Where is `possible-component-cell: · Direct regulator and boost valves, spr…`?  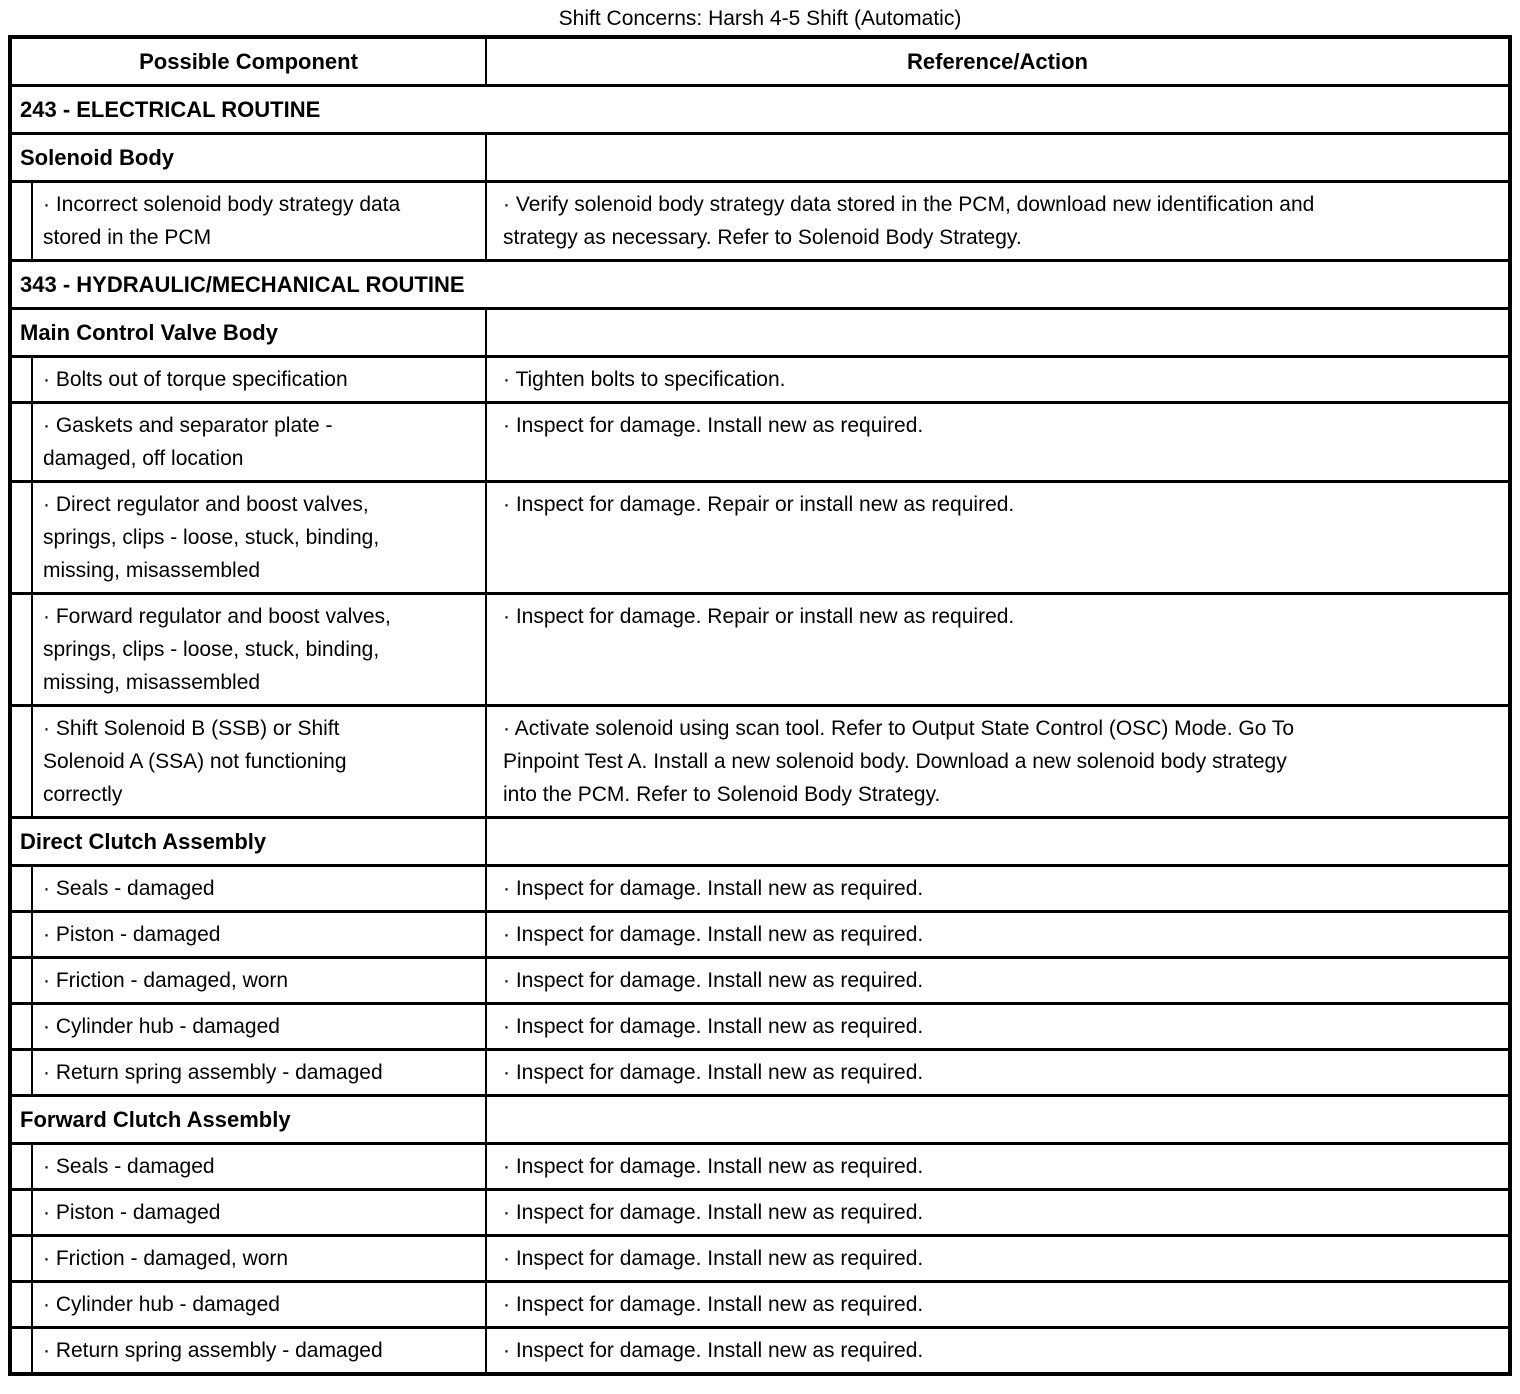 possible-component-cell: · Direct regulator and boost valves, spr… is located at coordinates (259, 537).